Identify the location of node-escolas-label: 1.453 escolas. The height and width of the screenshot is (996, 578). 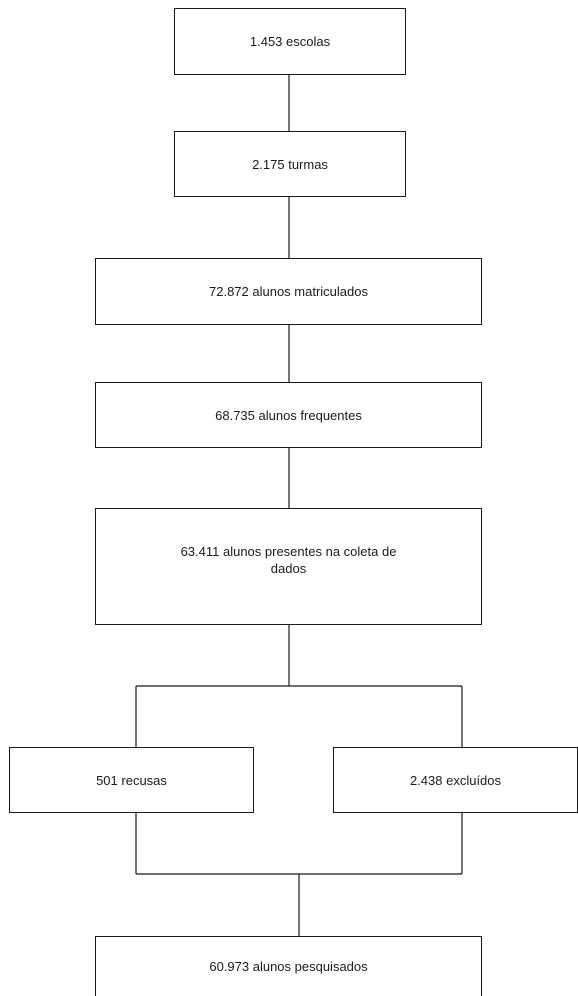
(290, 41).